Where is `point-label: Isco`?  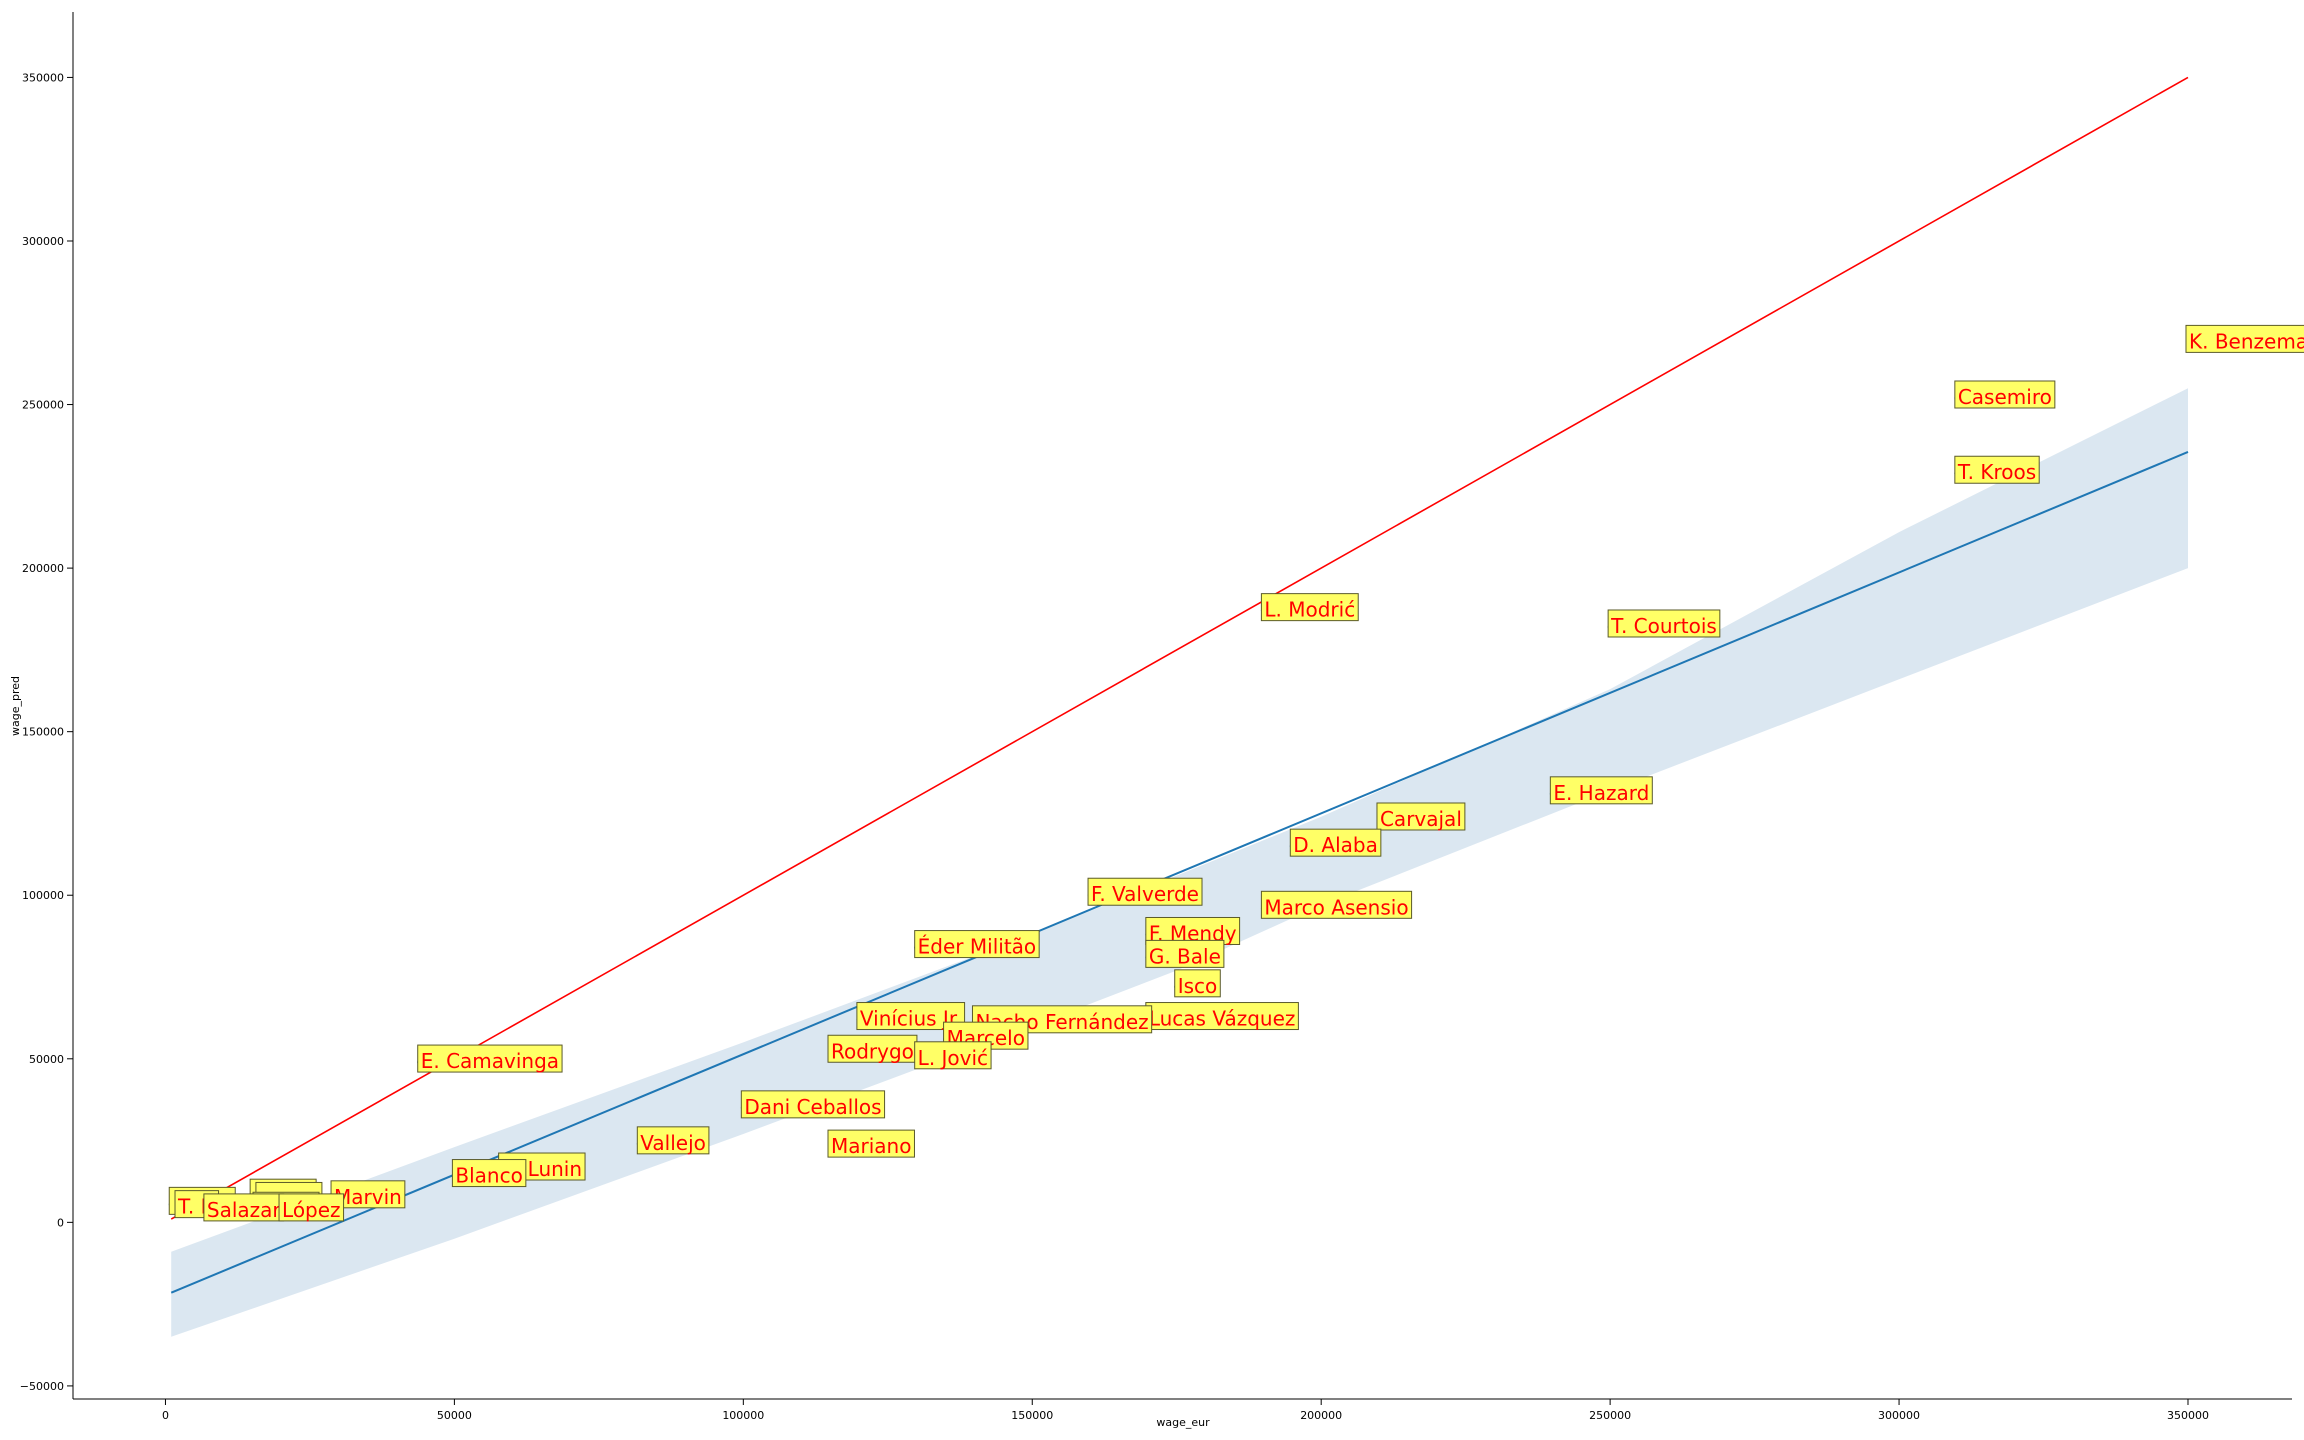
point-label: Isco is located at coordinates (1198, 986).